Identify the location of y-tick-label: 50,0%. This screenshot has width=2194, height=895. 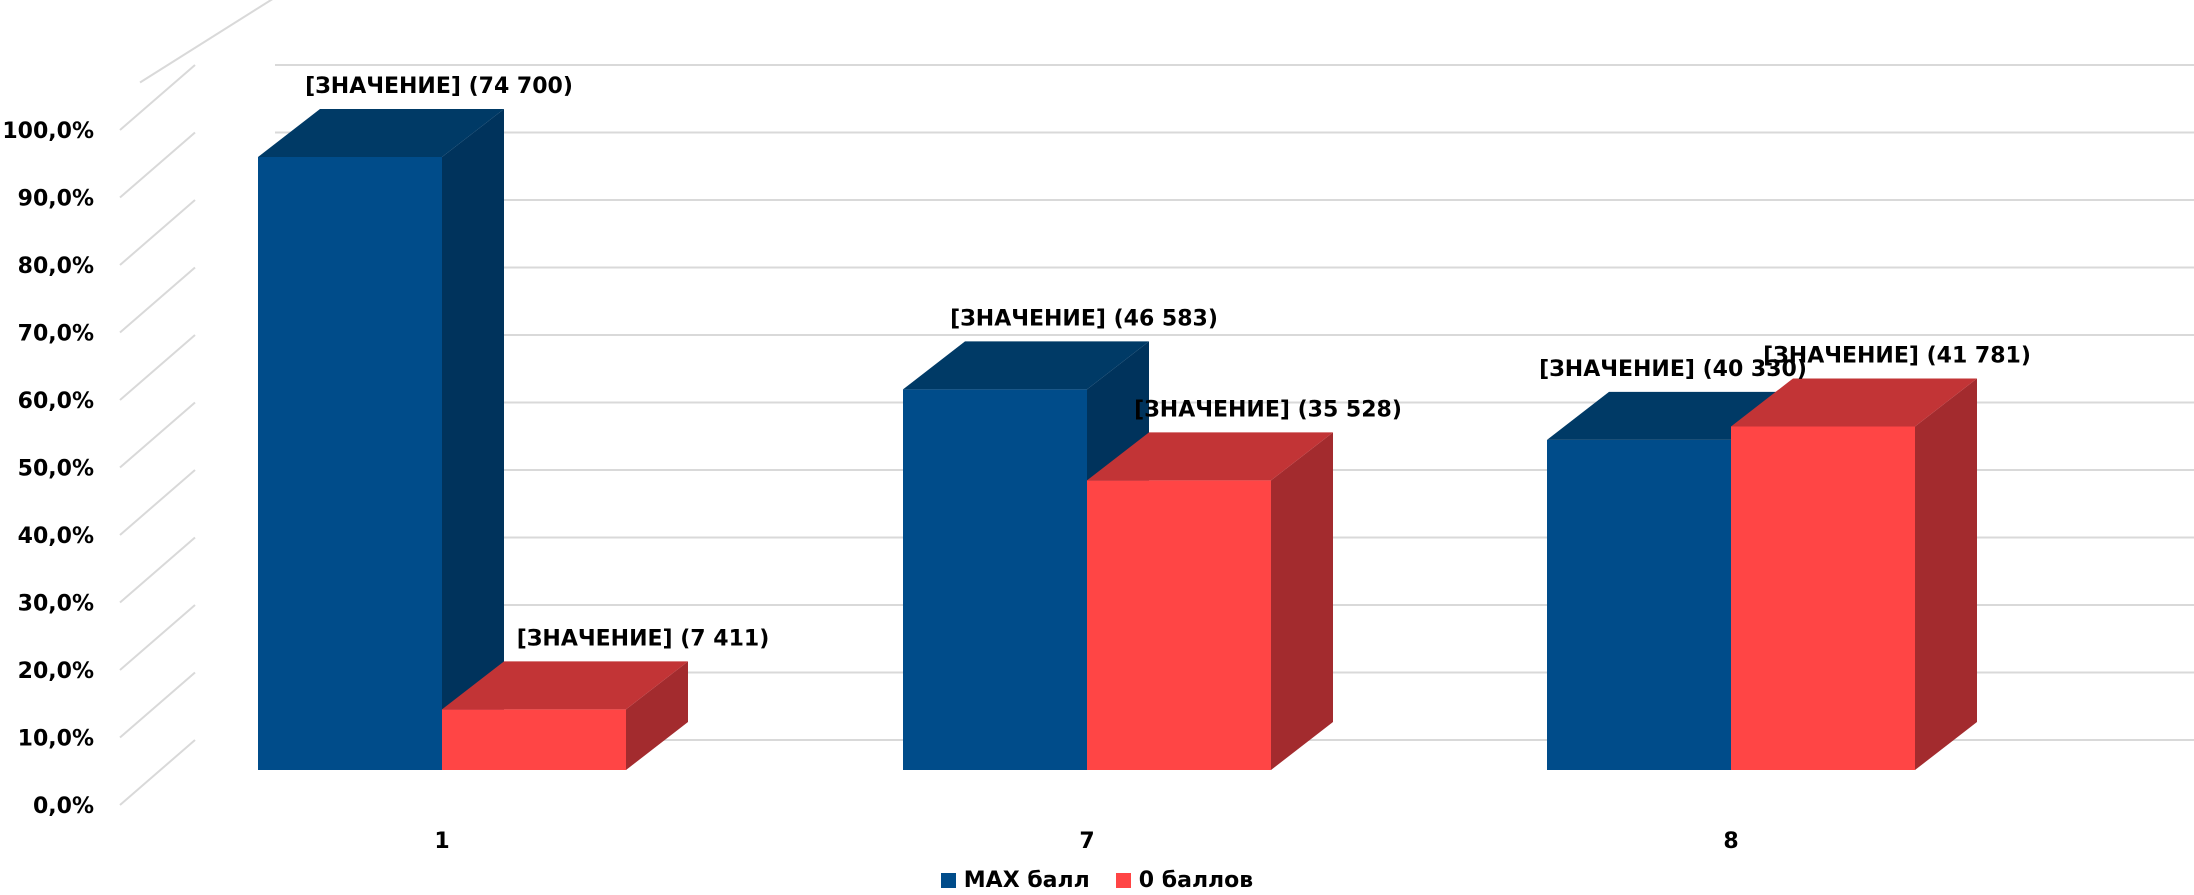
(56, 469).